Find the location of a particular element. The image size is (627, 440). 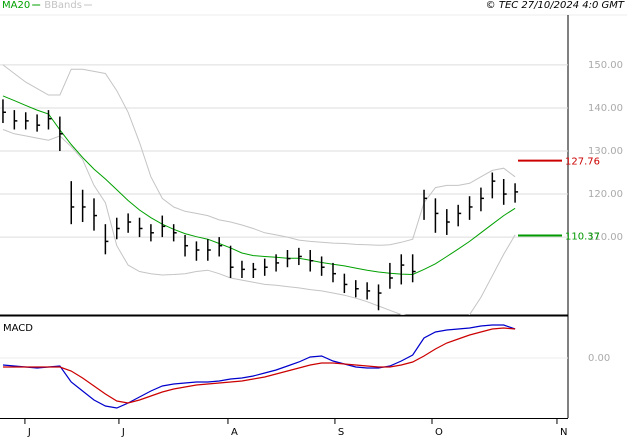

y-tick-label: 130.00 is located at coordinates (605, 151).